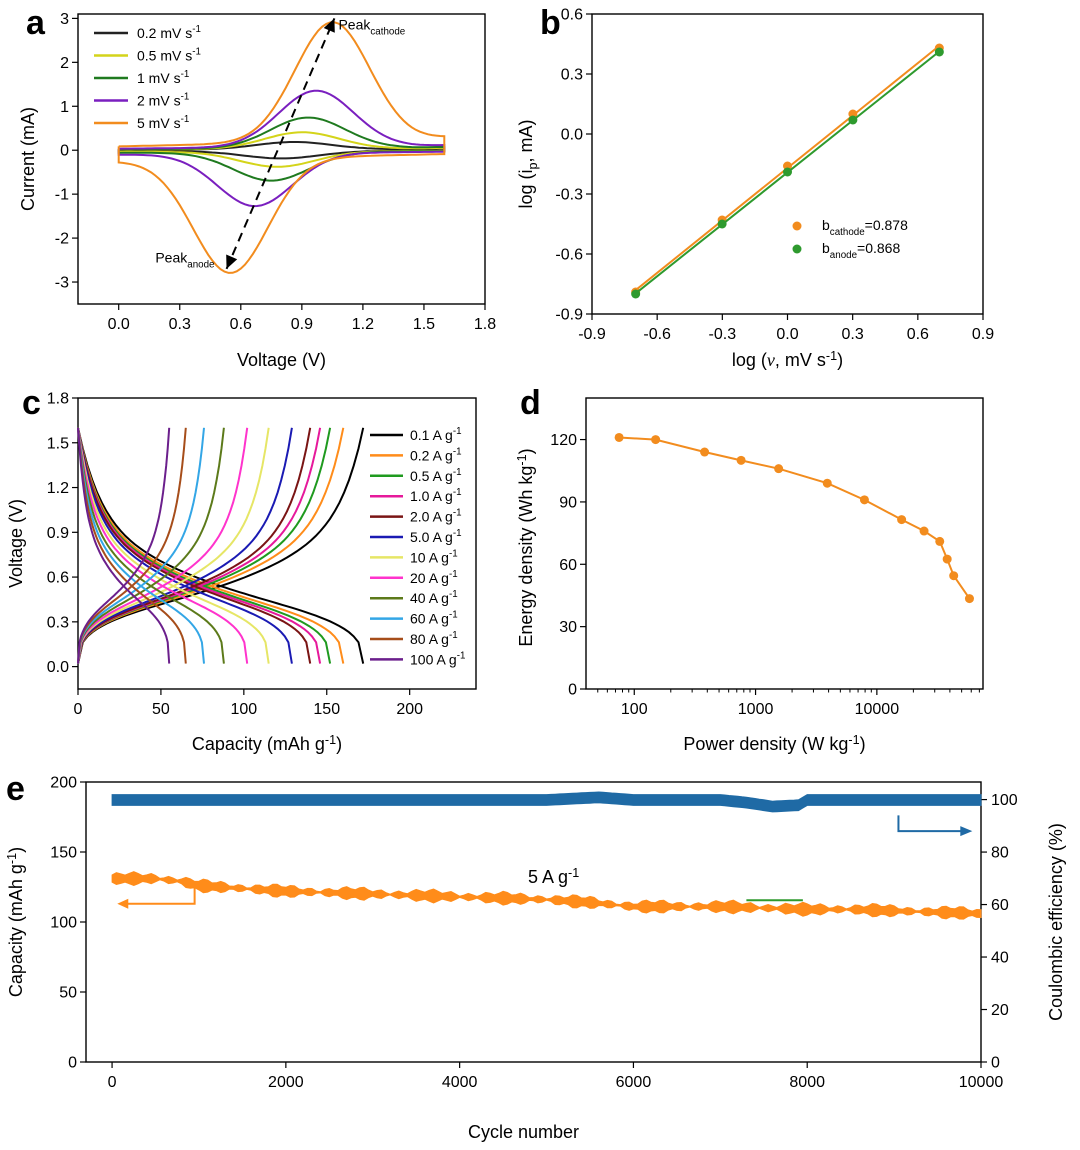  Describe the element at coordinates (546, 895) in the screenshot. I see `capacity-series` at that location.